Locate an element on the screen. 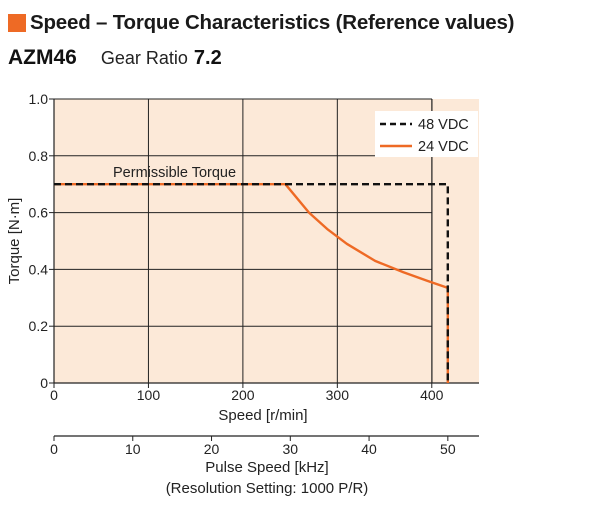 The height and width of the screenshot is (505, 616). title-square-icon is located at coordinates (17, 23).